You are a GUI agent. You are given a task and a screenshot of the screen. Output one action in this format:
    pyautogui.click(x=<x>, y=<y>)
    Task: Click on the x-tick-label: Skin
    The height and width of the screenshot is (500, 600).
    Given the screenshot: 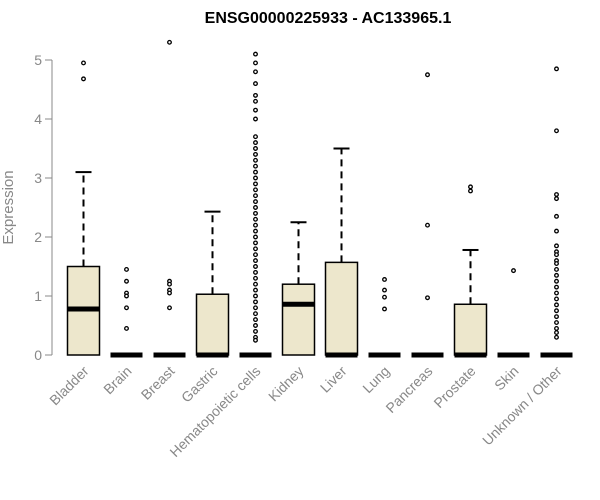 What is the action you would take?
    pyautogui.click(x=506, y=378)
    